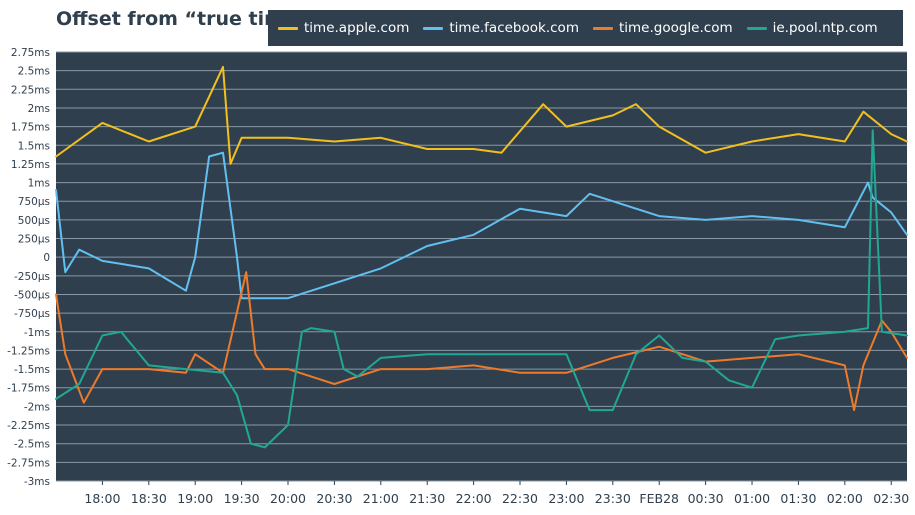 This screenshot has height=515, width=915. I want to click on y-tick-label: 1.25ms, so click(30, 165).